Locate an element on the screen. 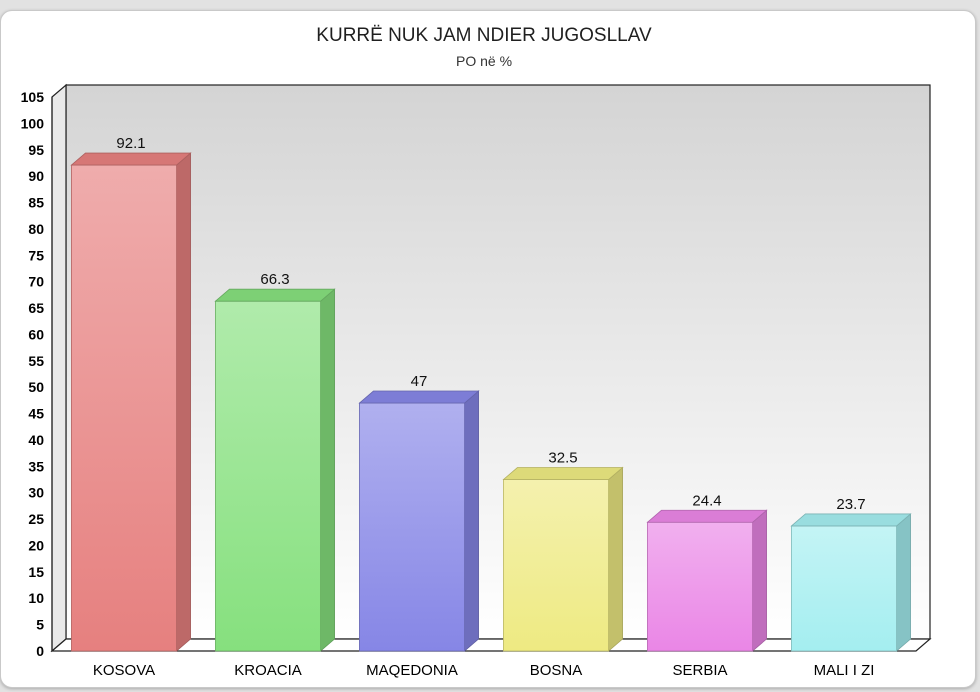 The width and height of the screenshot is (980, 692). y-tick-label: 15 is located at coordinates (36, 572).